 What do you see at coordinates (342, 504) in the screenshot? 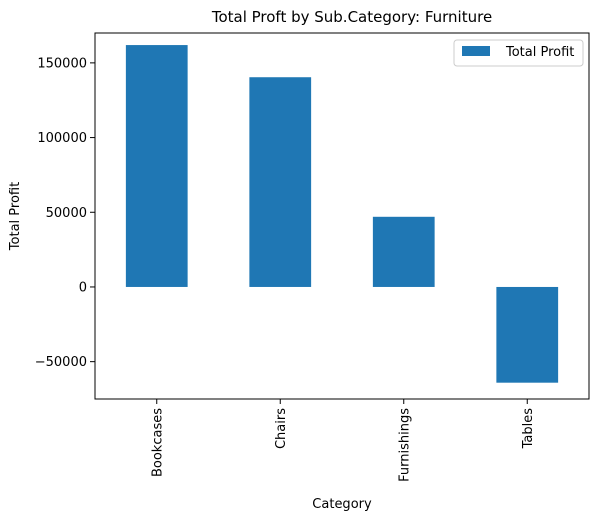
I see `x-axis-title: Category` at bounding box center [342, 504].